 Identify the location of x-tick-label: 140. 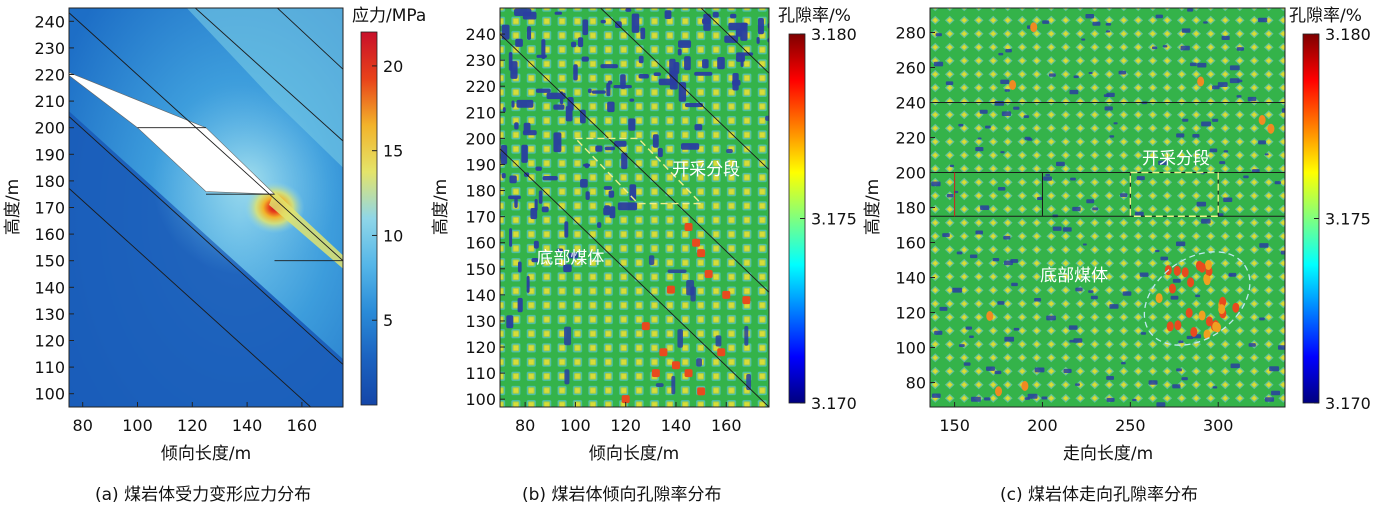
(247, 425).